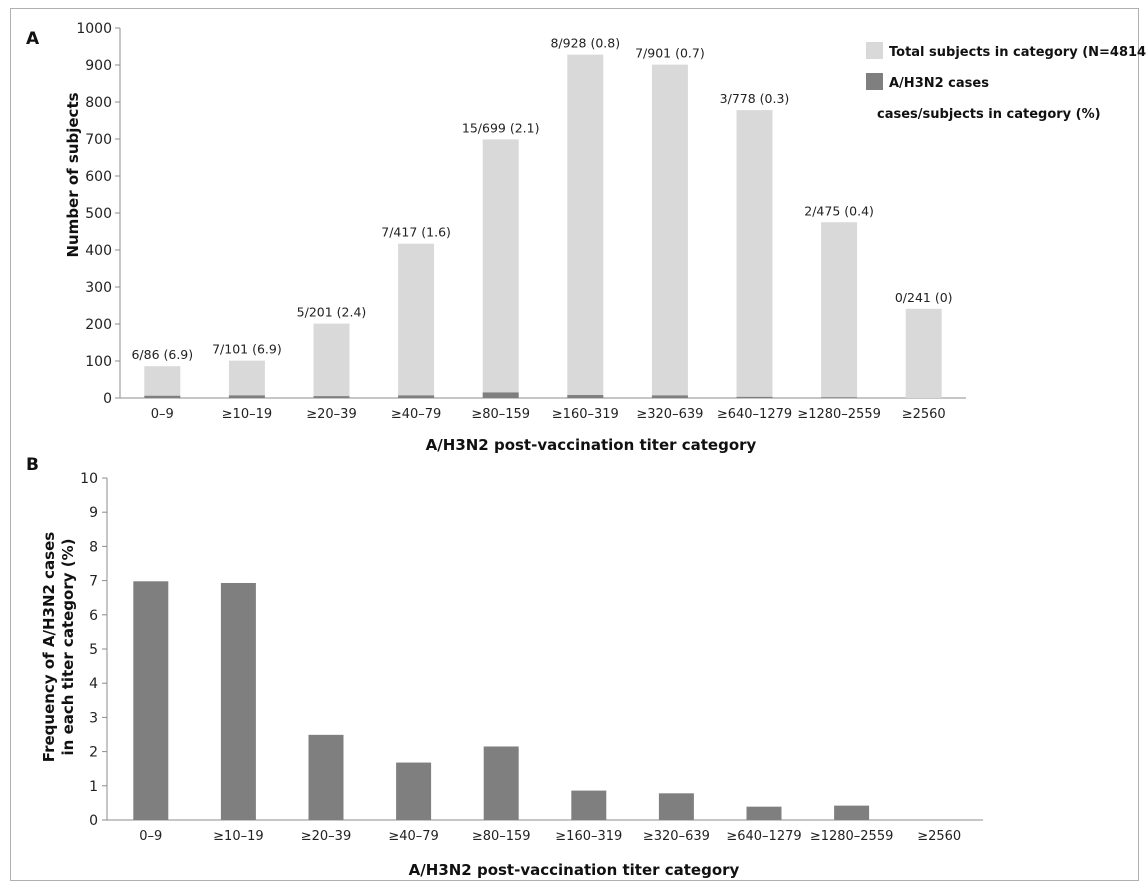  What do you see at coordinates (162, 414) in the screenshot?
I see `panel-a-x-tick-label: 0–9` at bounding box center [162, 414].